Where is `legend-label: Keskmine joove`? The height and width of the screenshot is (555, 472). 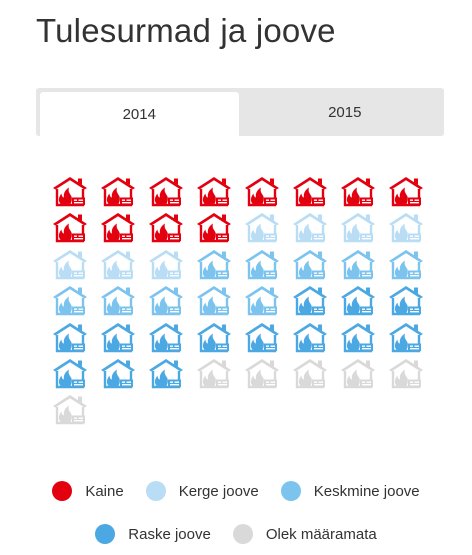
legend-label: Keskmine joove is located at coordinates (366, 491).